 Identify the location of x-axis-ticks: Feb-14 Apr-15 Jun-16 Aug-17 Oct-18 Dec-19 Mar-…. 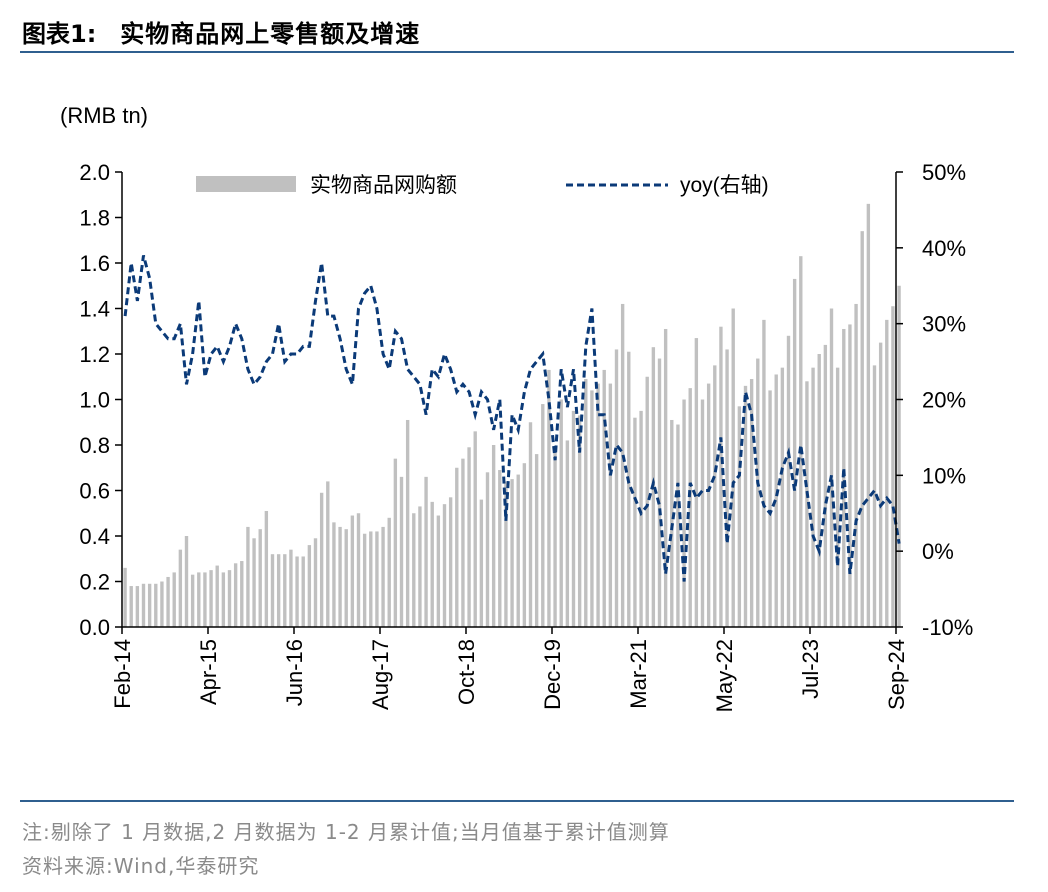
(509, 669).